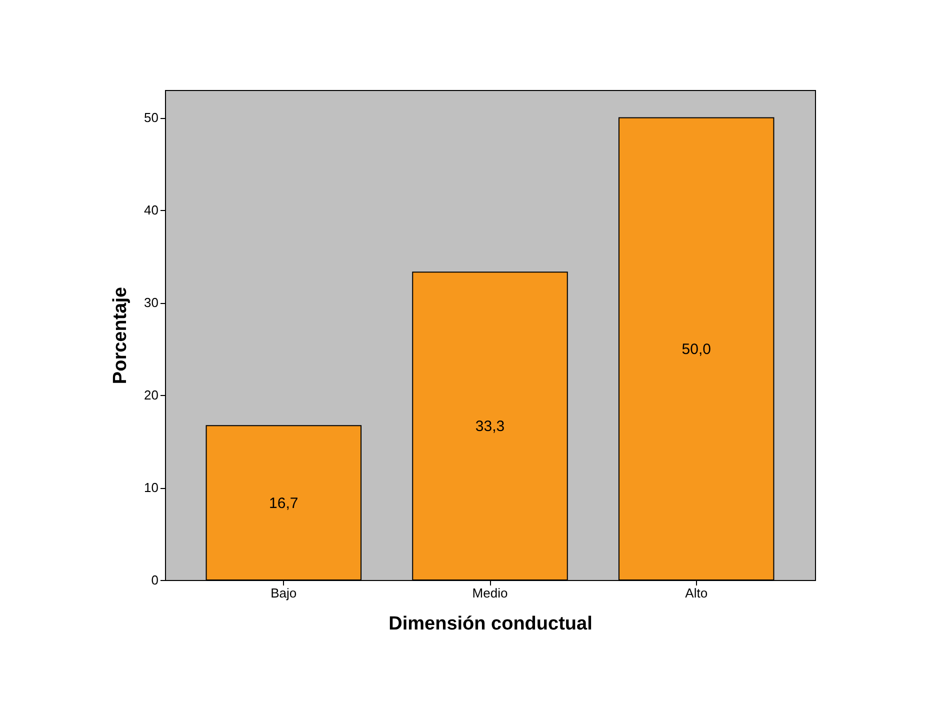 The width and height of the screenshot is (944, 720). Describe the element at coordinates (696, 349) in the screenshot. I see `data-label: 50,0` at that location.